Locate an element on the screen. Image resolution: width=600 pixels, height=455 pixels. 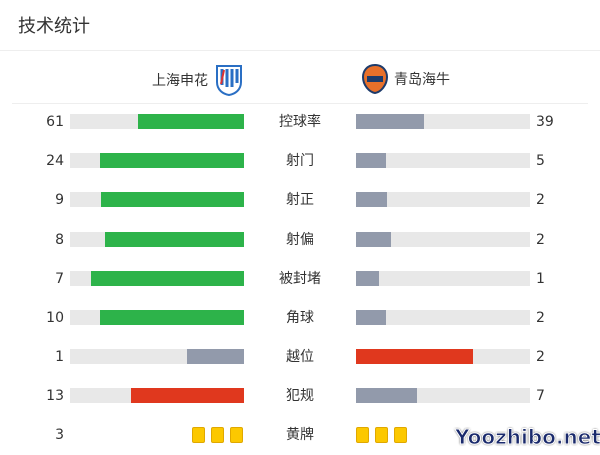
stat-label: 射偏 is located at coordinates (300, 239).